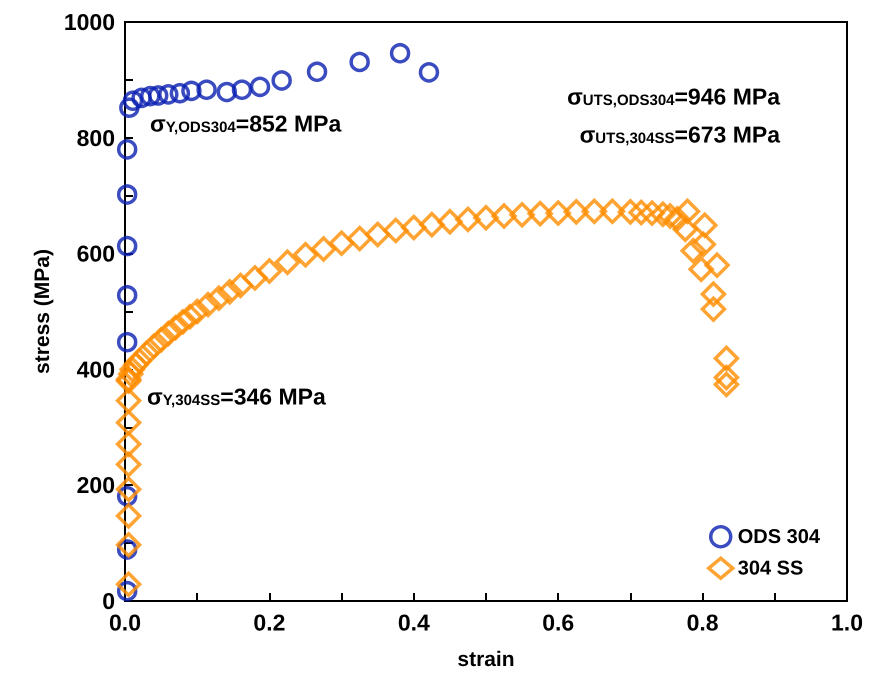  Describe the element at coordinates (414, 623) in the screenshot. I see `x-tick-label: 0.4` at that location.